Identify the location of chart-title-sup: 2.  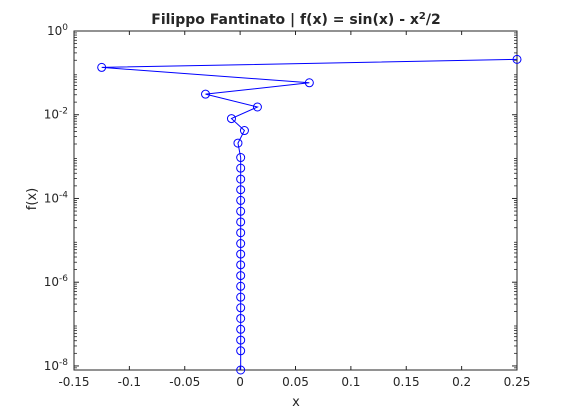
(422, 16).